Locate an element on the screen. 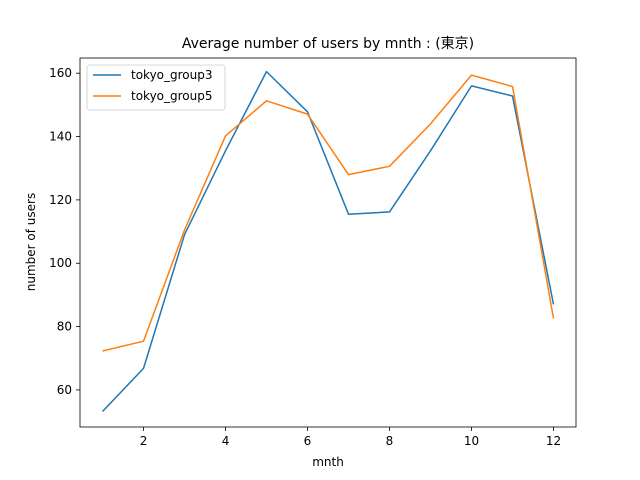 This screenshot has height=480, width=640. legend-frame is located at coordinates (156, 87).